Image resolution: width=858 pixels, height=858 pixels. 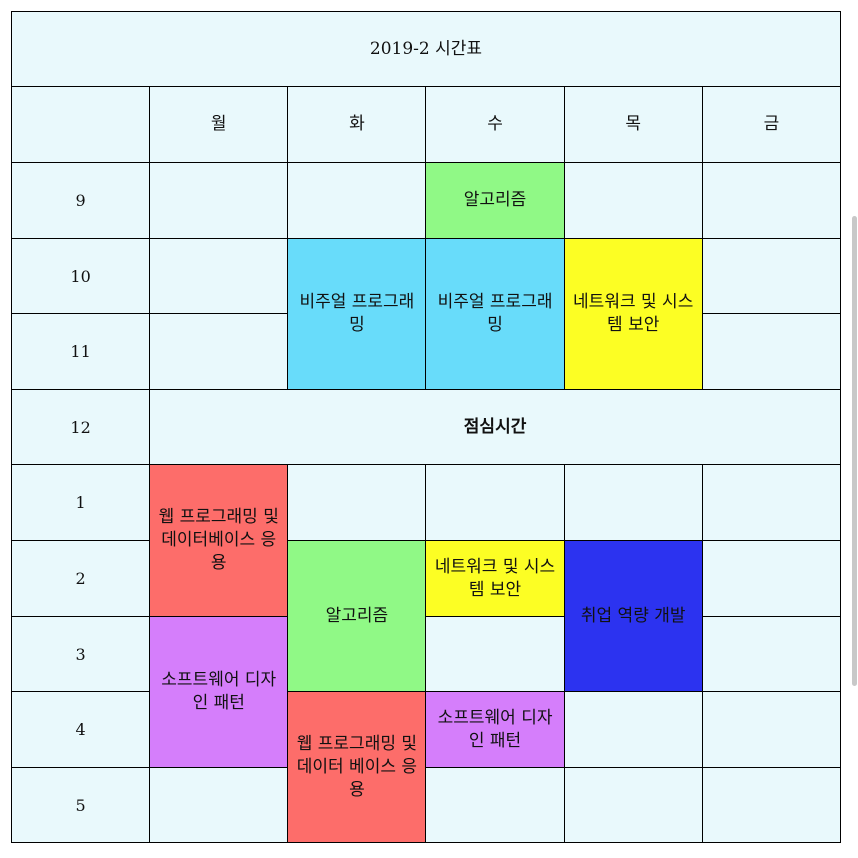 What do you see at coordinates (80, 200) in the screenshot?
I see `period-9: 9` at bounding box center [80, 200].